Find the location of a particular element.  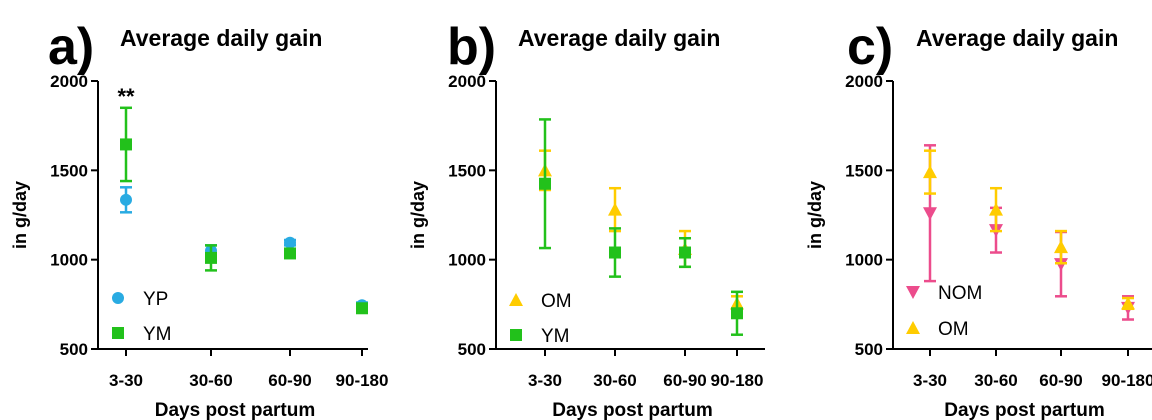

legend-label: NOM is located at coordinates (960, 293).